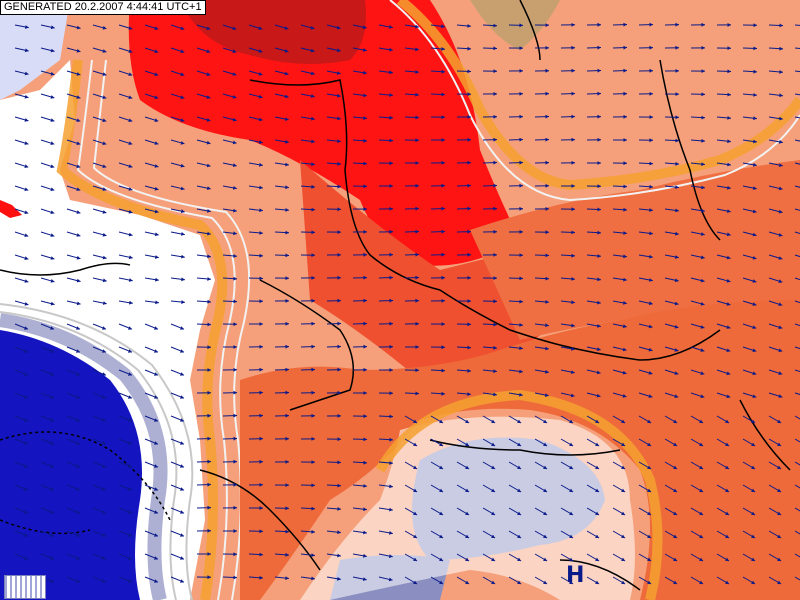 The height and width of the screenshot is (600, 800). Describe the element at coordinates (71, 465) in the screenshot. I see `deep-blue-region` at that location.